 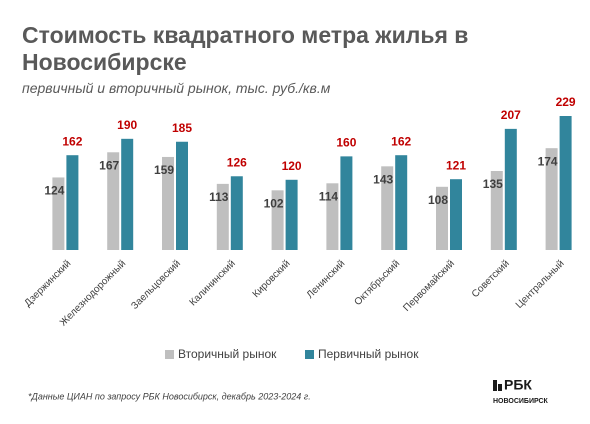 I want to click on value-label: 121, so click(x=456, y=165).